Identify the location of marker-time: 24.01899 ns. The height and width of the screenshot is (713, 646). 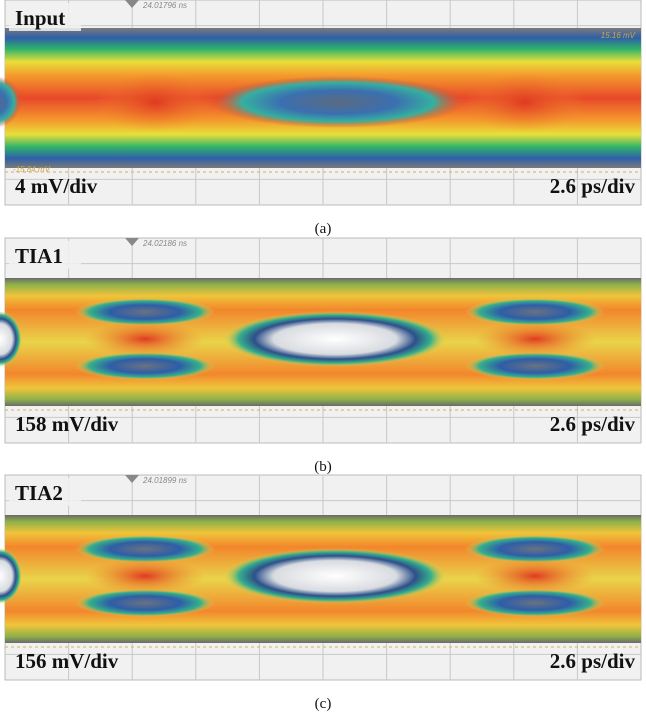
(164, 480).